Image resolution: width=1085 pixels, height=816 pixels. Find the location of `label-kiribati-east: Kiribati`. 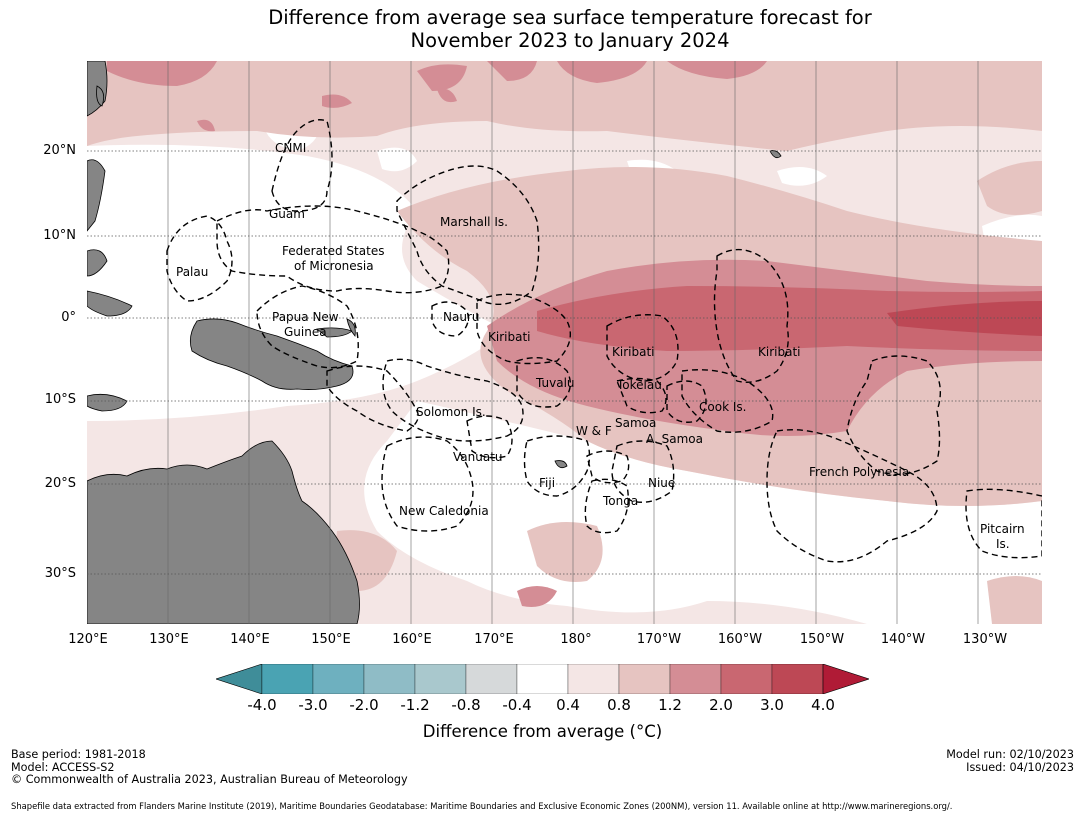

label-kiribati-east: Kiribati is located at coordinates (779, 352).